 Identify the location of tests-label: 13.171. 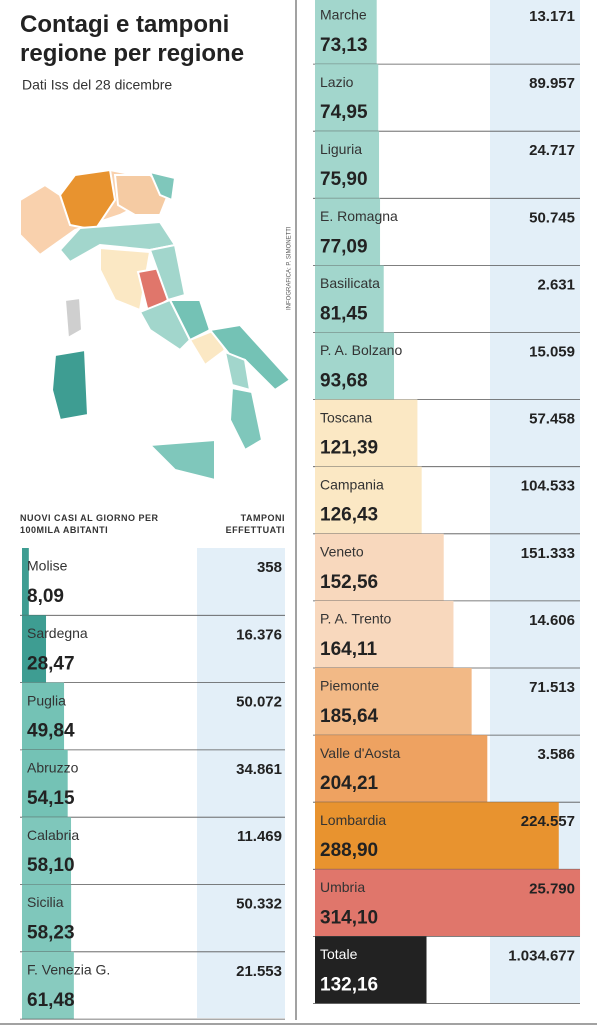
(552, 16).